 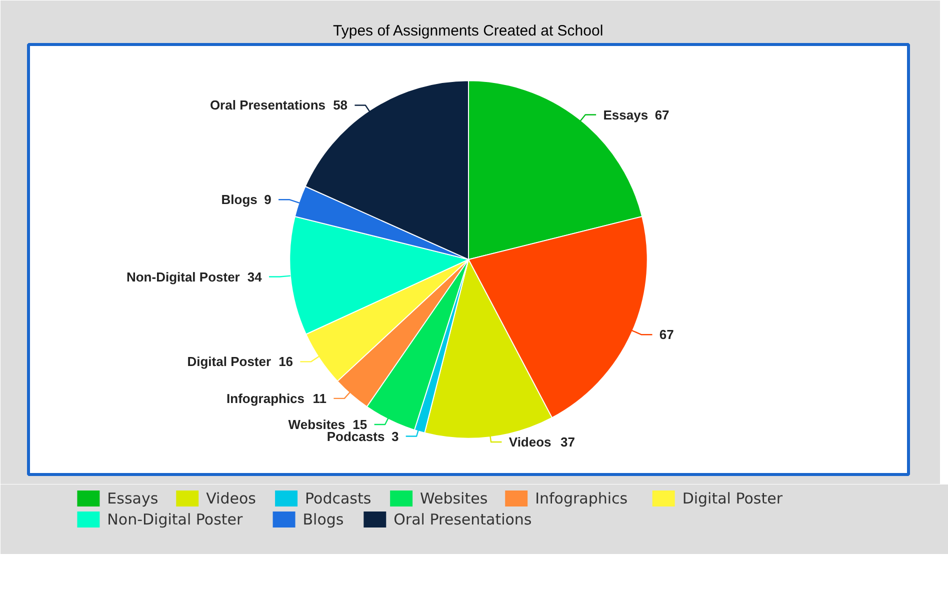 What do you see at coordinates (229, 362) in the screenshot?
I see `slice-label: Digital Poster` at bounding box center [229, 362].